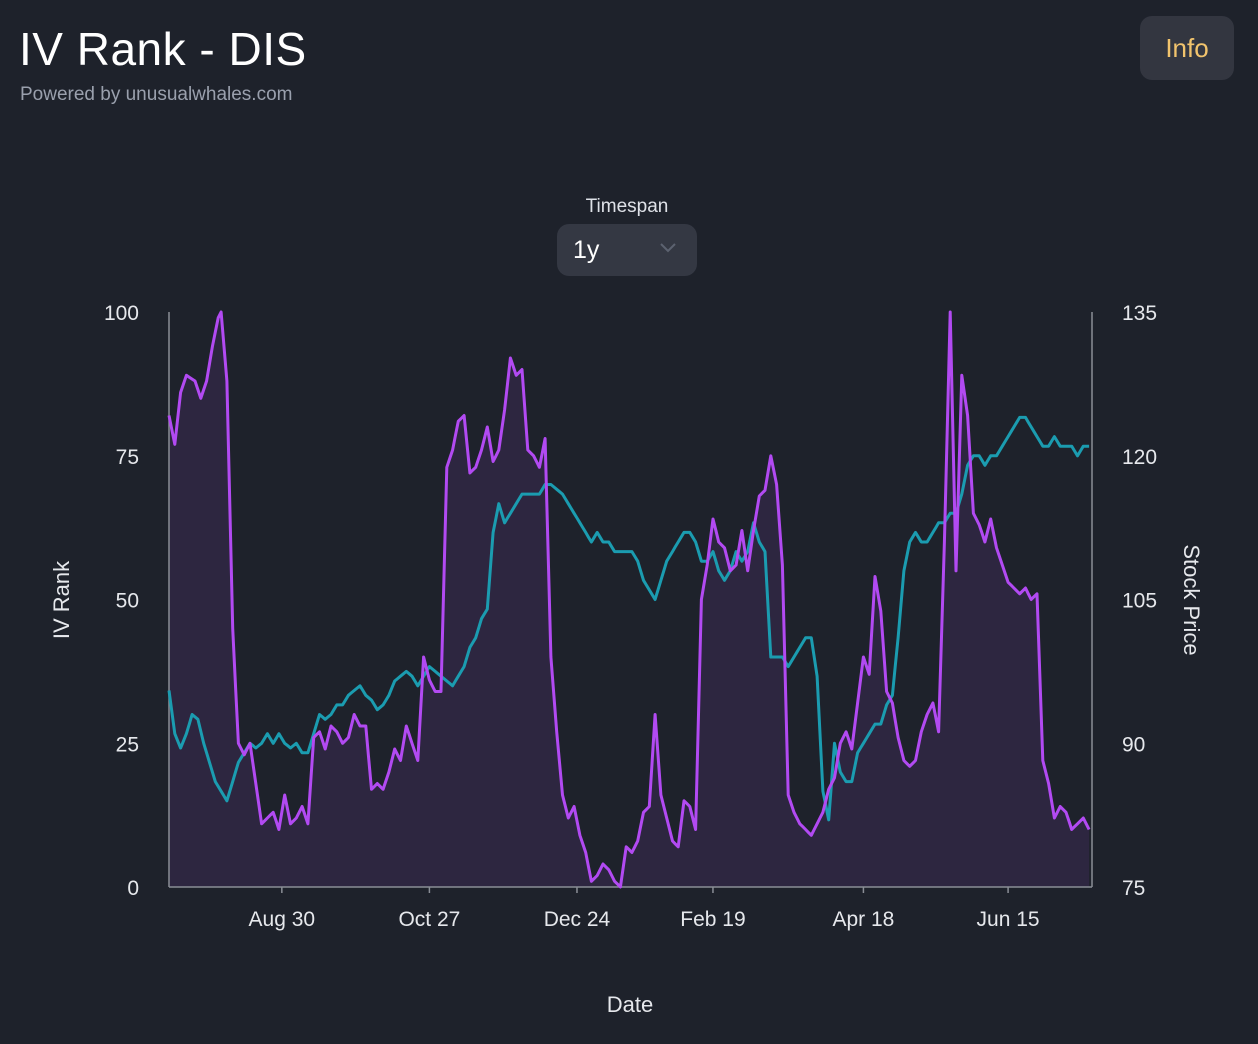  I want to click on x-tick-label: Apr 18, so click(863, 919).